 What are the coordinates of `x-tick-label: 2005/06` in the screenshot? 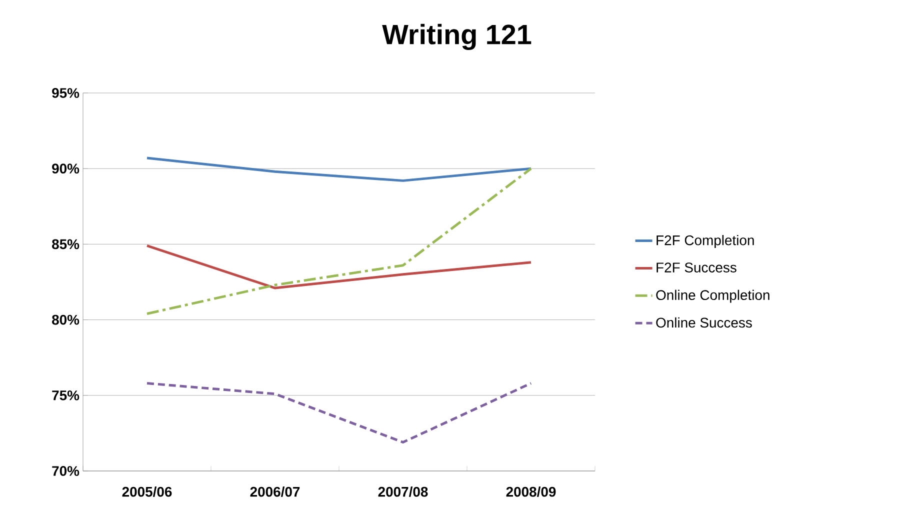 It's located at (147, 491).